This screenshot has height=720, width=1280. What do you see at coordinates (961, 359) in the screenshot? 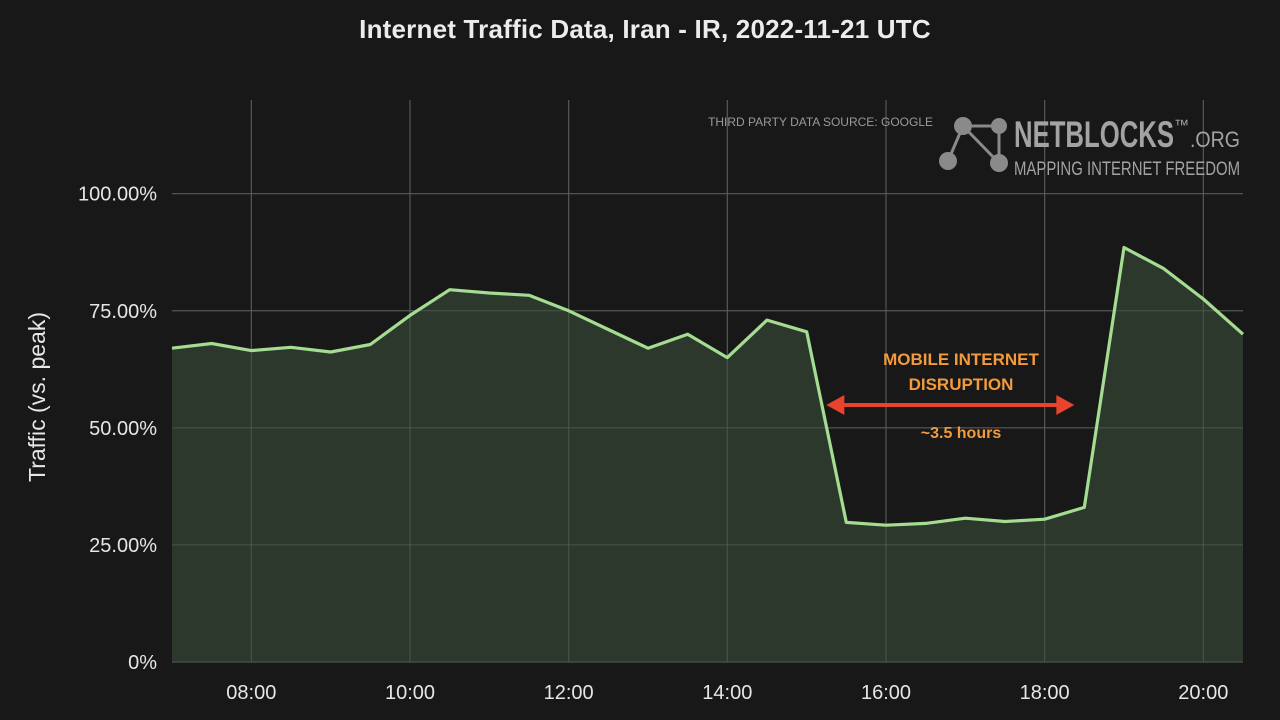
I see `annotation-line1: MOBILE INTERNET` at bounding box center [961, 359].